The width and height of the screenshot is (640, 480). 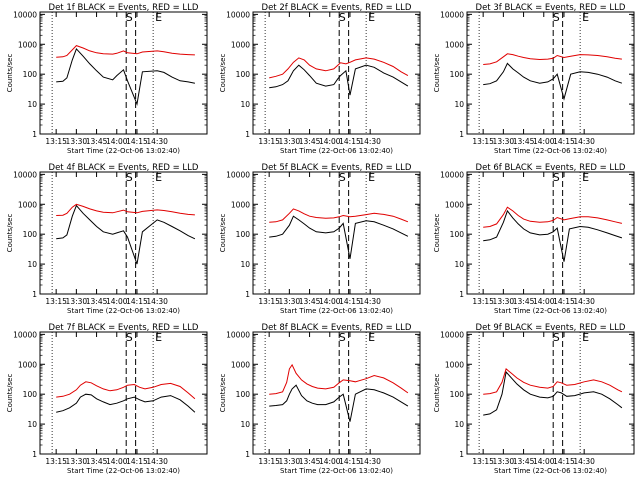 I want to click on chart-title: Det 1f BLACK = Events, RED = LLD, so click(x=124, y=8).